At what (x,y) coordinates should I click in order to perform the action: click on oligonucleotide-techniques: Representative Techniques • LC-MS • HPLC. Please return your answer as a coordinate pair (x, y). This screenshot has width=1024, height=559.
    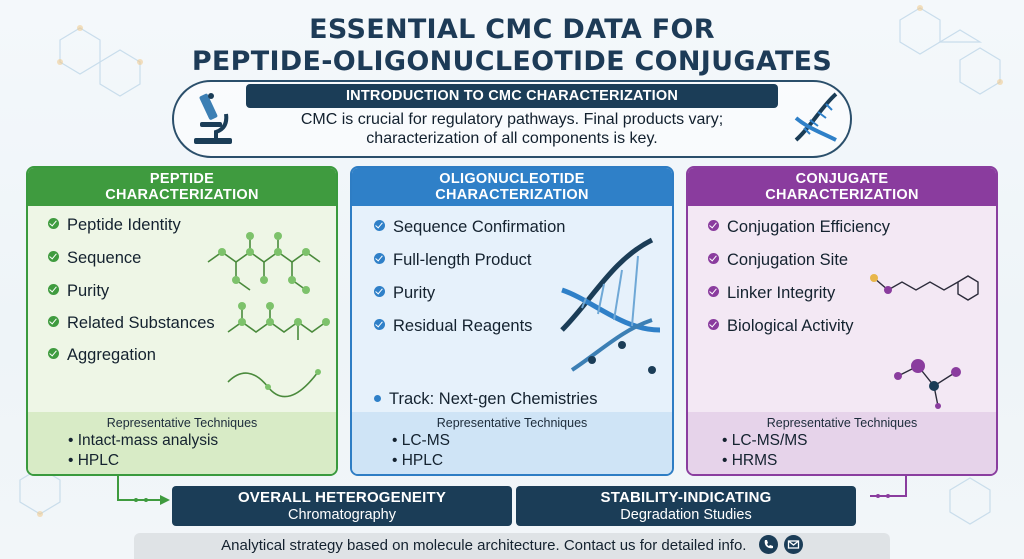
    Looking at the image, I should click on (512, 443).